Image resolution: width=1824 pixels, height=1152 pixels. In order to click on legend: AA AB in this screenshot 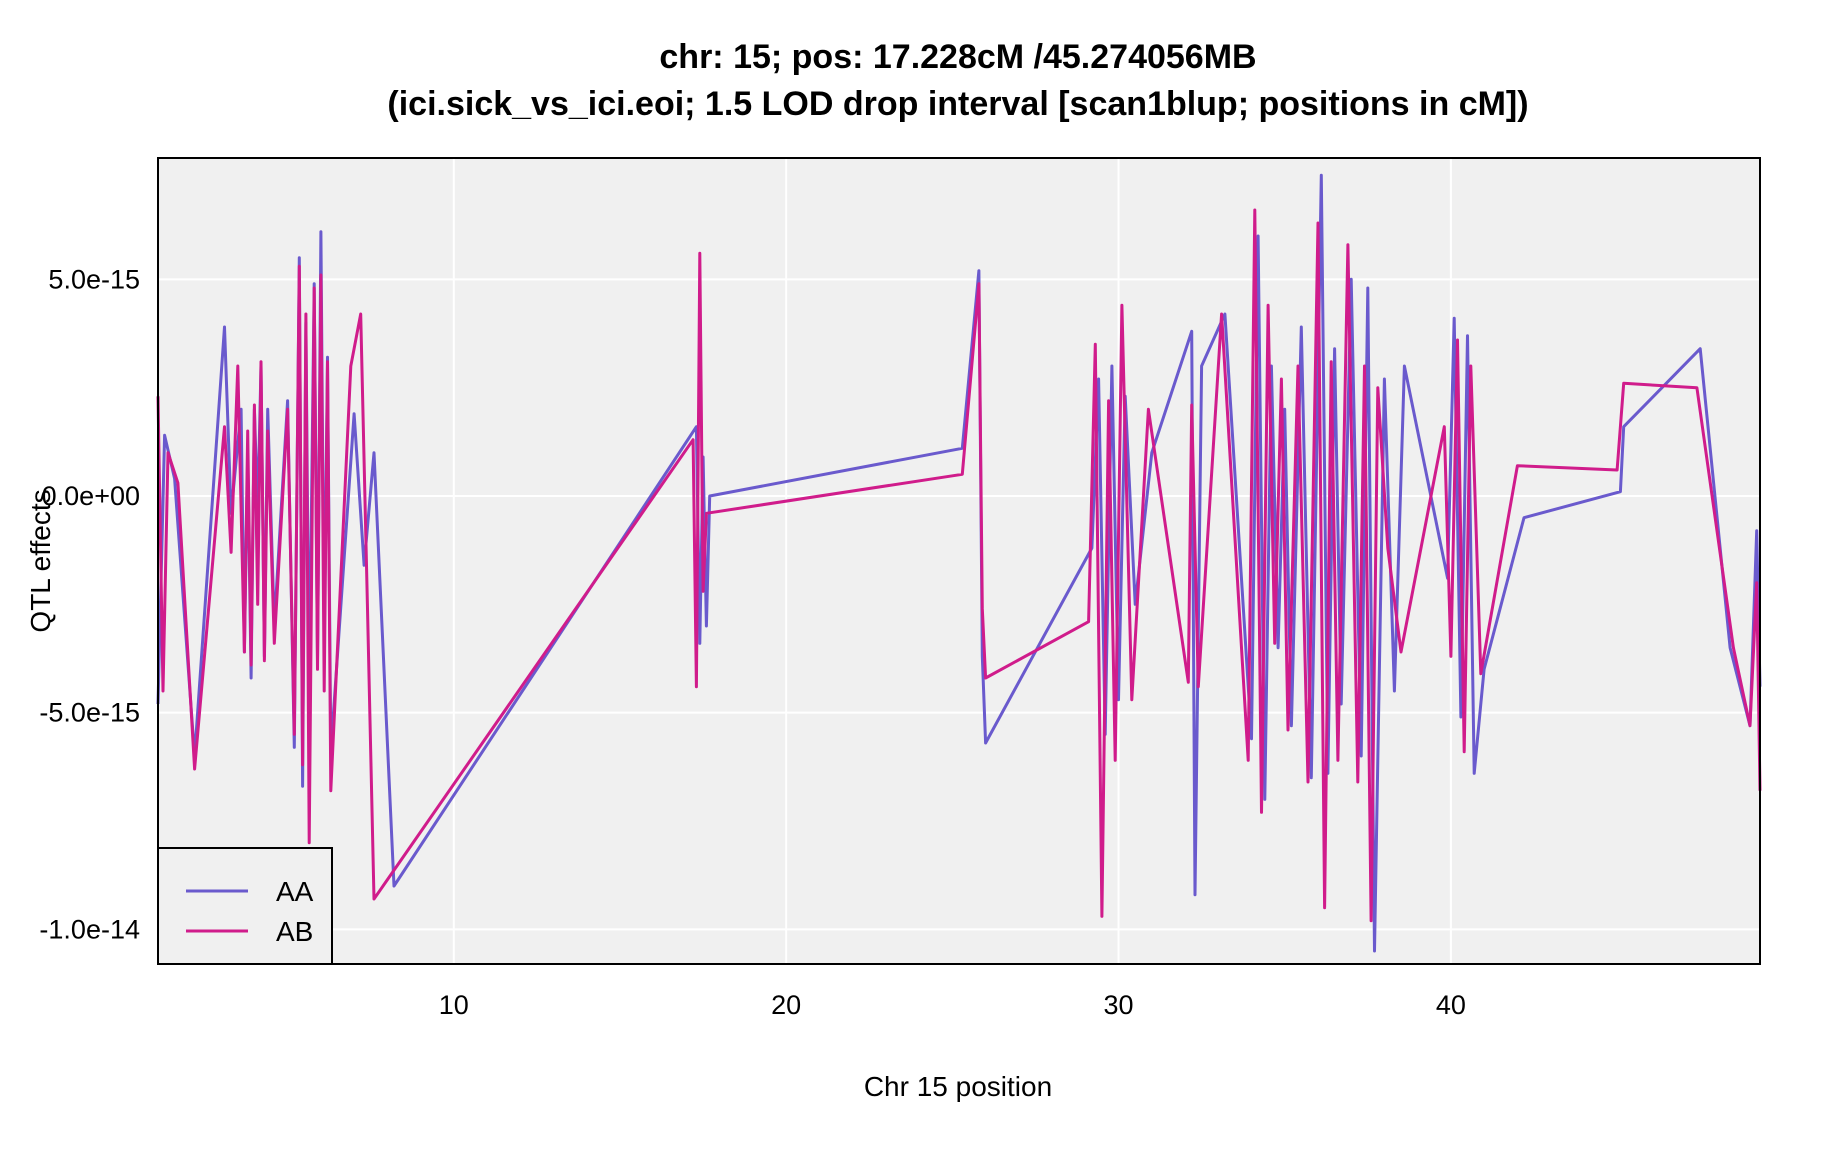, I will do `click(245, 906)`.